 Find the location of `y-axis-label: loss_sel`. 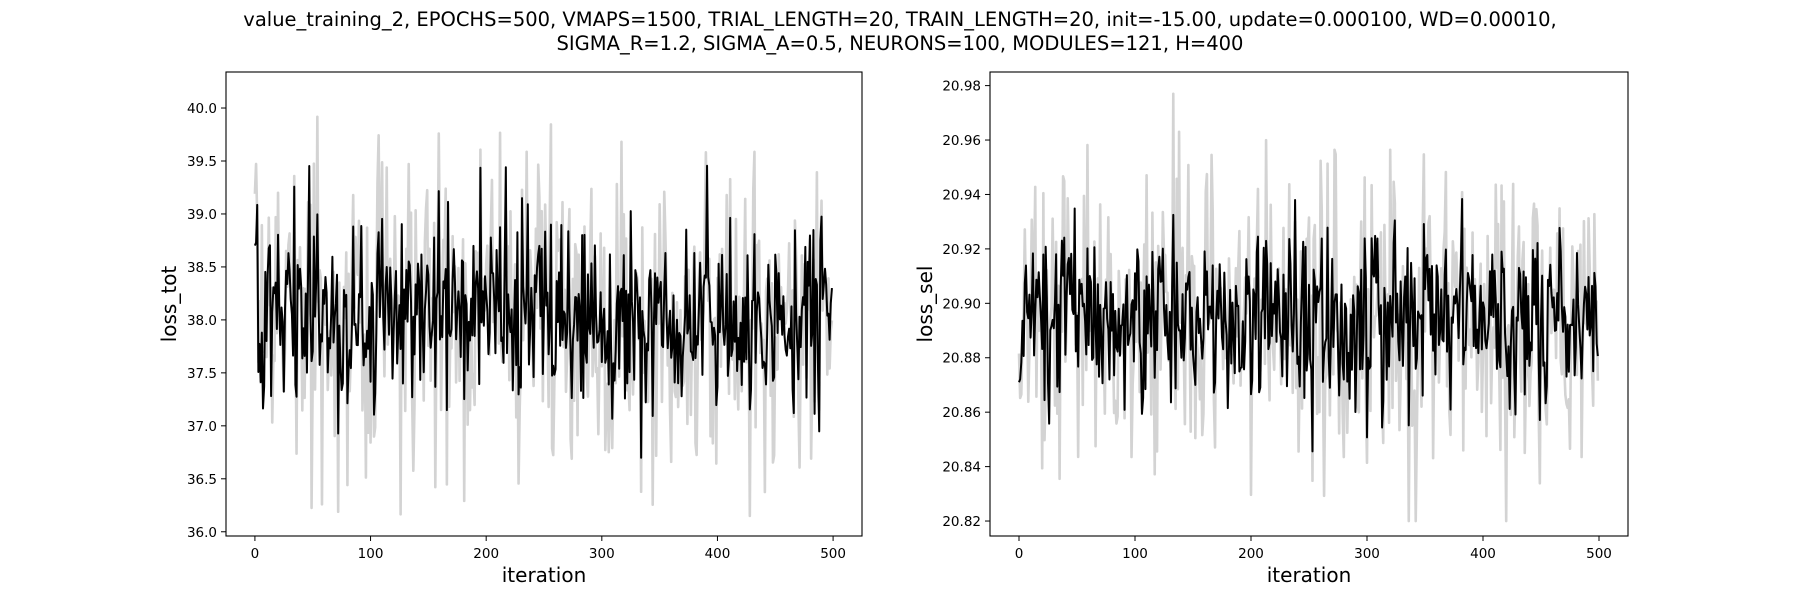

y-axis-label: loss_sel is located at coordinates (925, 304).